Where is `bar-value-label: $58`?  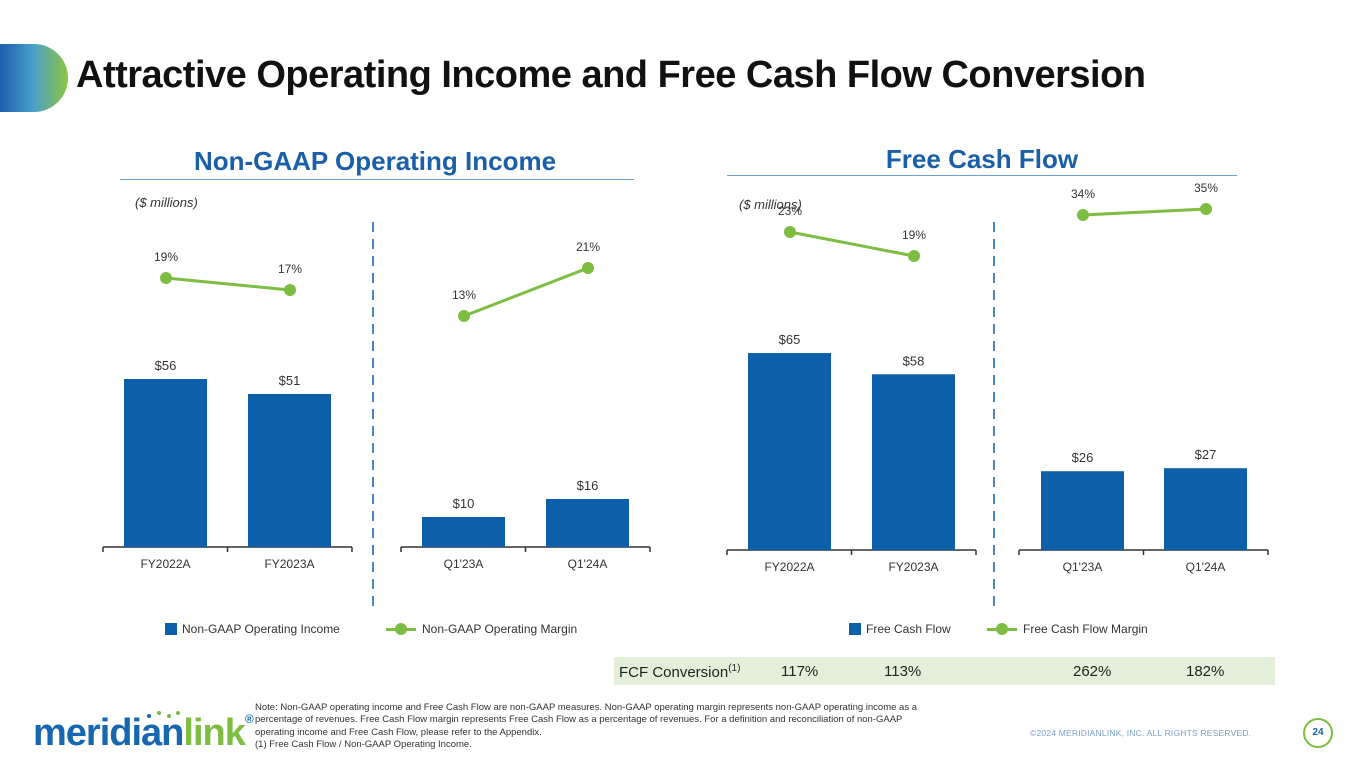 bar-value-label: $58 is located at coordinates (914, 360).